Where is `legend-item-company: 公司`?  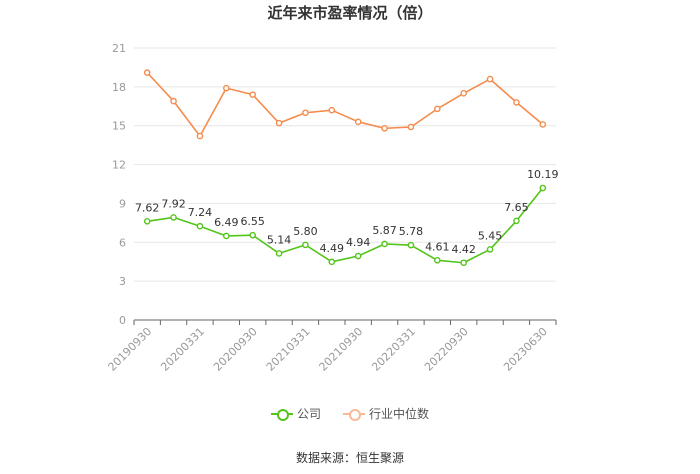
legend-item-company: 公司 is located at coordinates (295, 413).